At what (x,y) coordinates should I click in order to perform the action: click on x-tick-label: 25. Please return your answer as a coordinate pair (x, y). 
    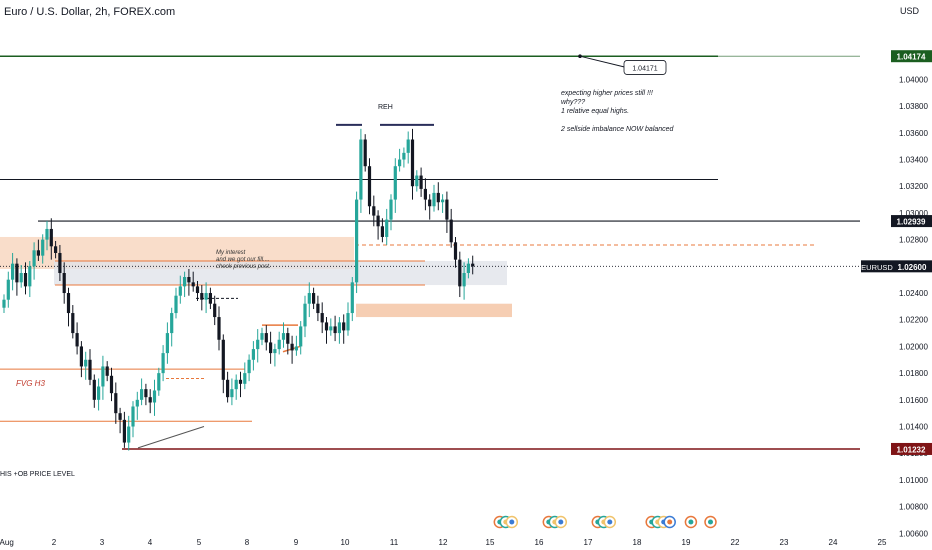
    Looking at the image, I should click on (882, 542).